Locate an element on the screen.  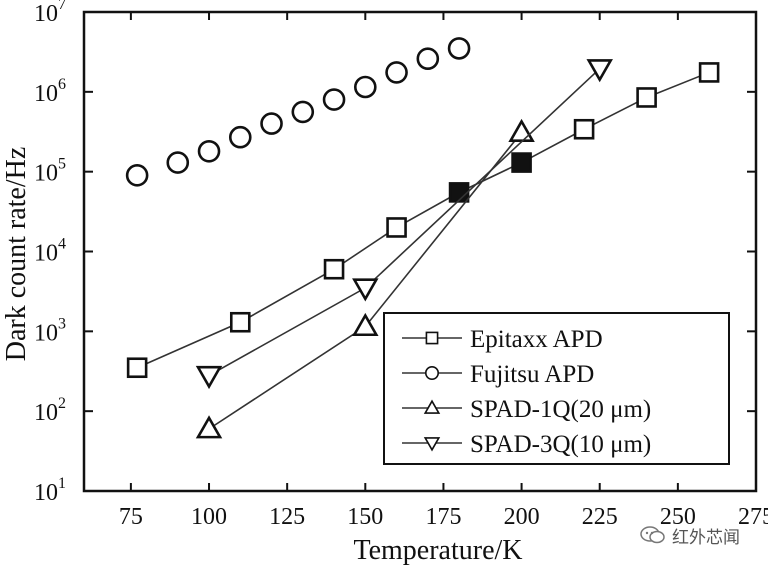
y-tick-label: 10⁶ is located at coordinates (50, 91).